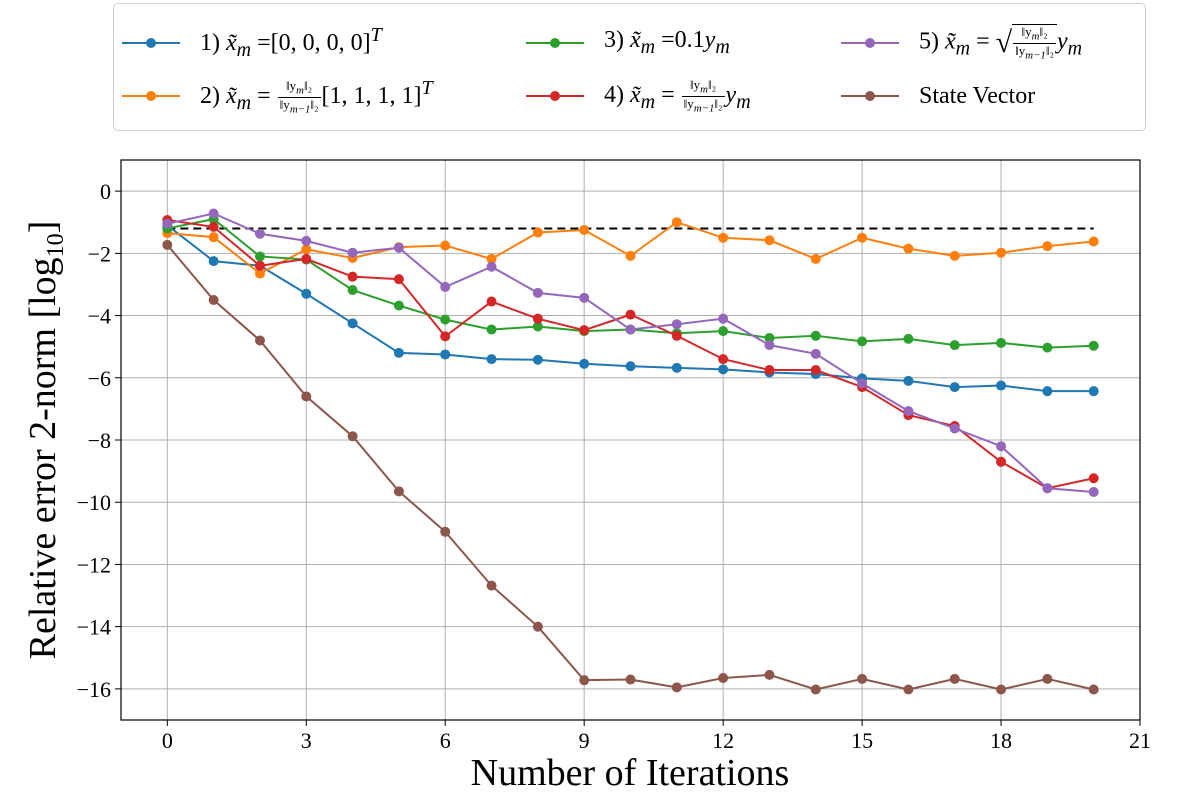  What do you see at coordinates (94, 627) in the screenshot?
I see `y-tick-label-7: −14` at bounding box center [94, 627].